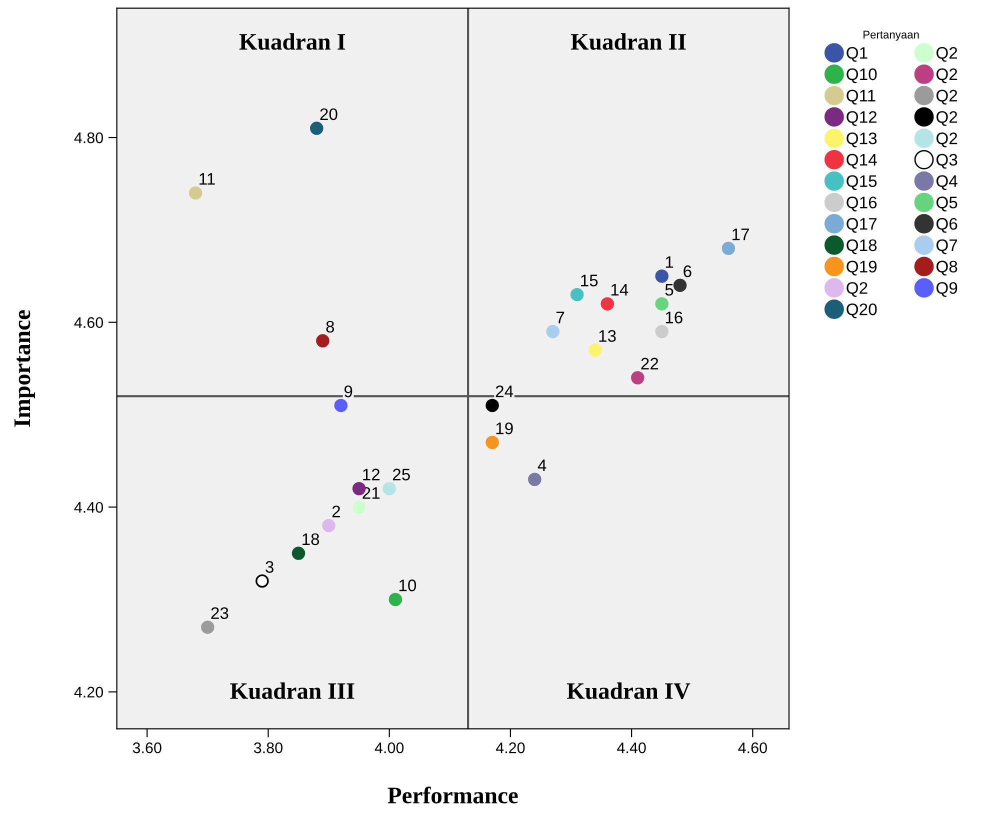 This screenshot has height=818, width=990. Describe the element at coordinates (510, 748) in the screenshot. I see `x-tick-label: 4.20` at that location.